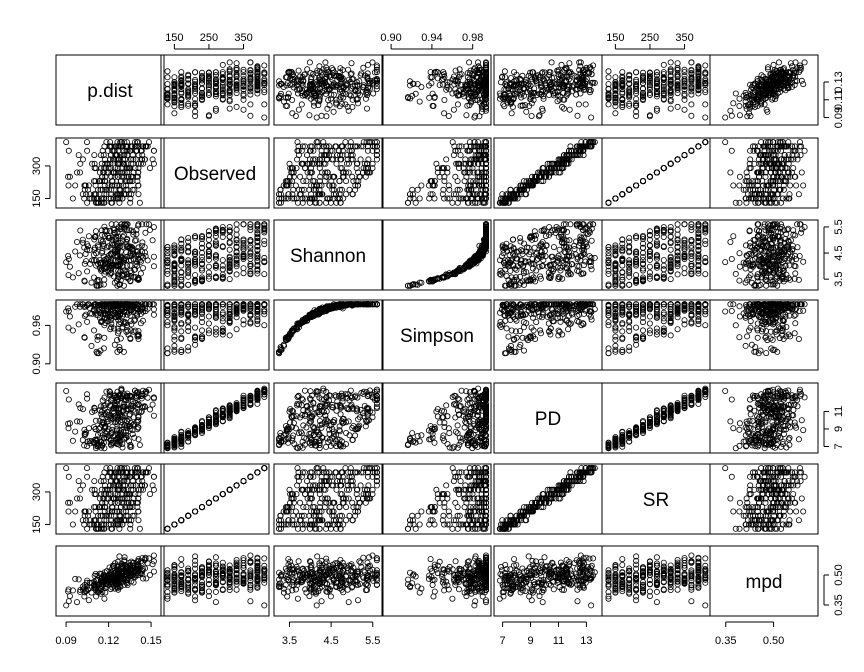 Image resolution: width=864 pixels, height=672 pixels. I want to click on panel-shannon-vs-observed, so click(215, 255).